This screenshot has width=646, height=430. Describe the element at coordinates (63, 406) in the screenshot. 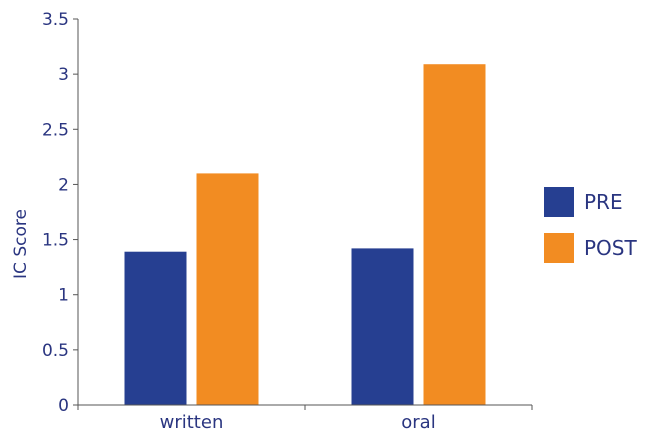

I see `y-tick-label: 0` at that location.